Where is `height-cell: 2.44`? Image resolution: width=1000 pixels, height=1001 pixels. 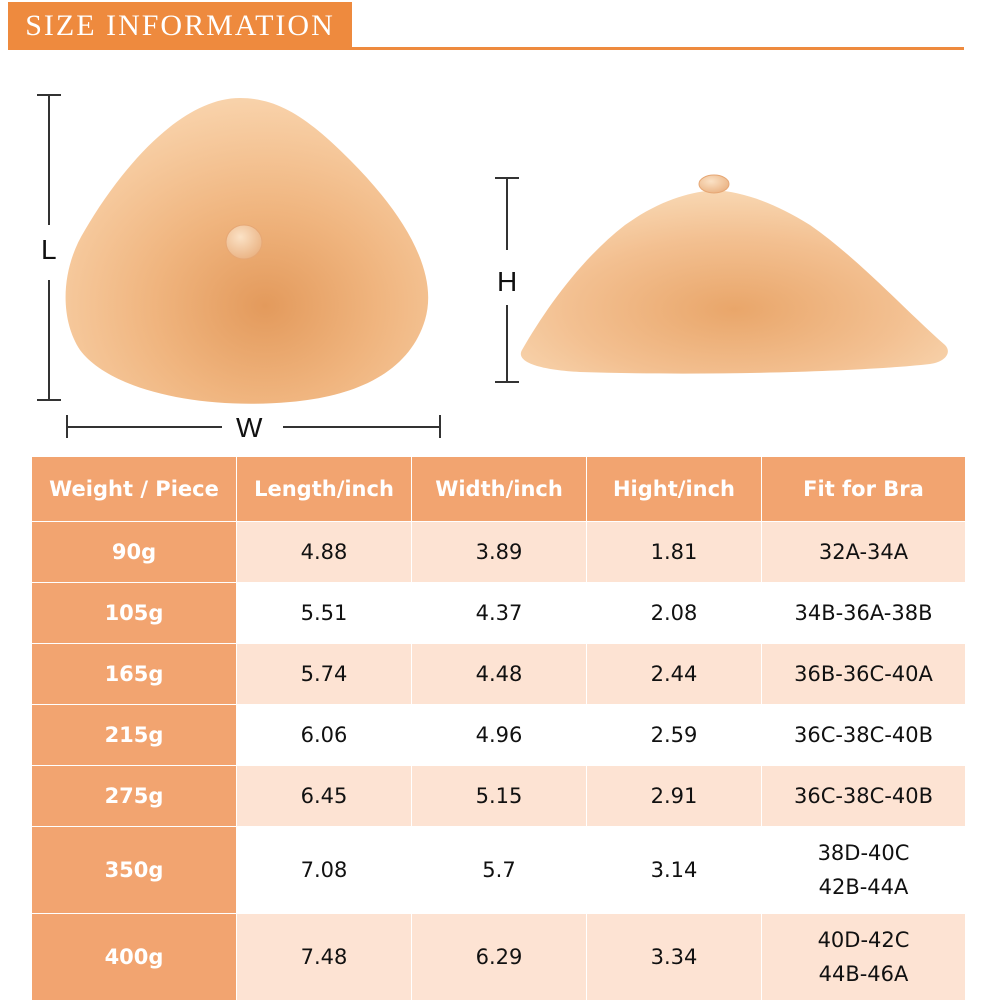 height-cell: 2.44 is located at coordinates (674, 674).